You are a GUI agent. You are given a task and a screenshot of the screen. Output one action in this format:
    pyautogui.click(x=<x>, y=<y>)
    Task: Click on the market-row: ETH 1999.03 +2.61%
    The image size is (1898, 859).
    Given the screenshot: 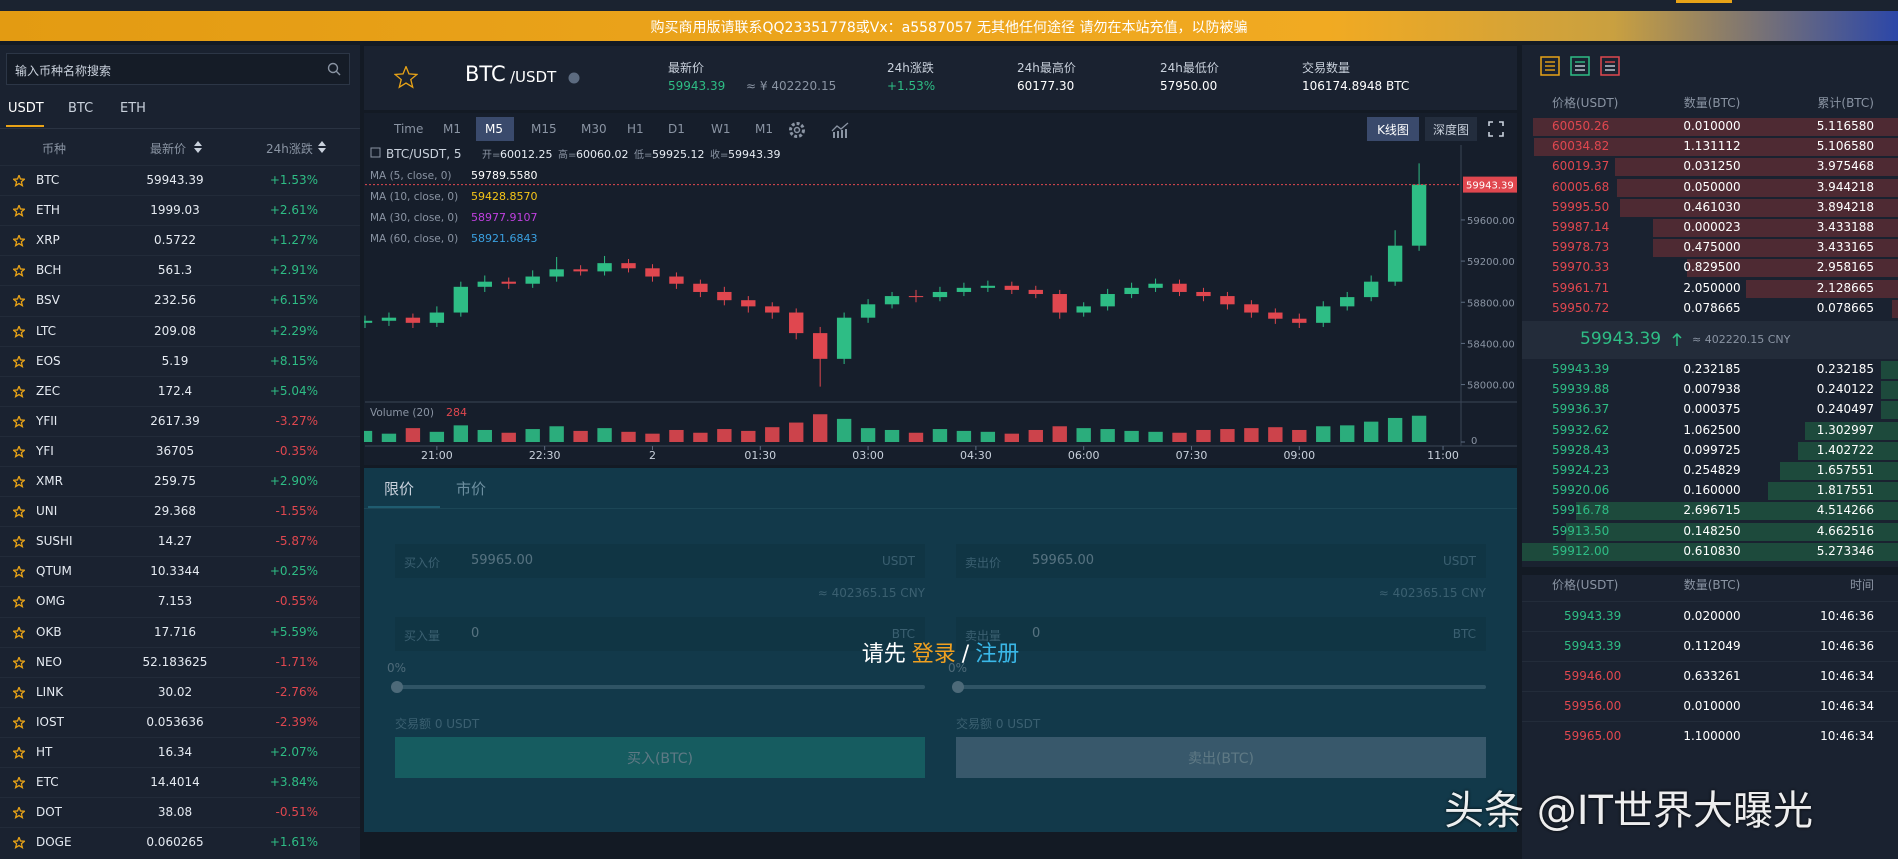 What is the action you would take?
    pyautogui.click(x=180, y=210)
    